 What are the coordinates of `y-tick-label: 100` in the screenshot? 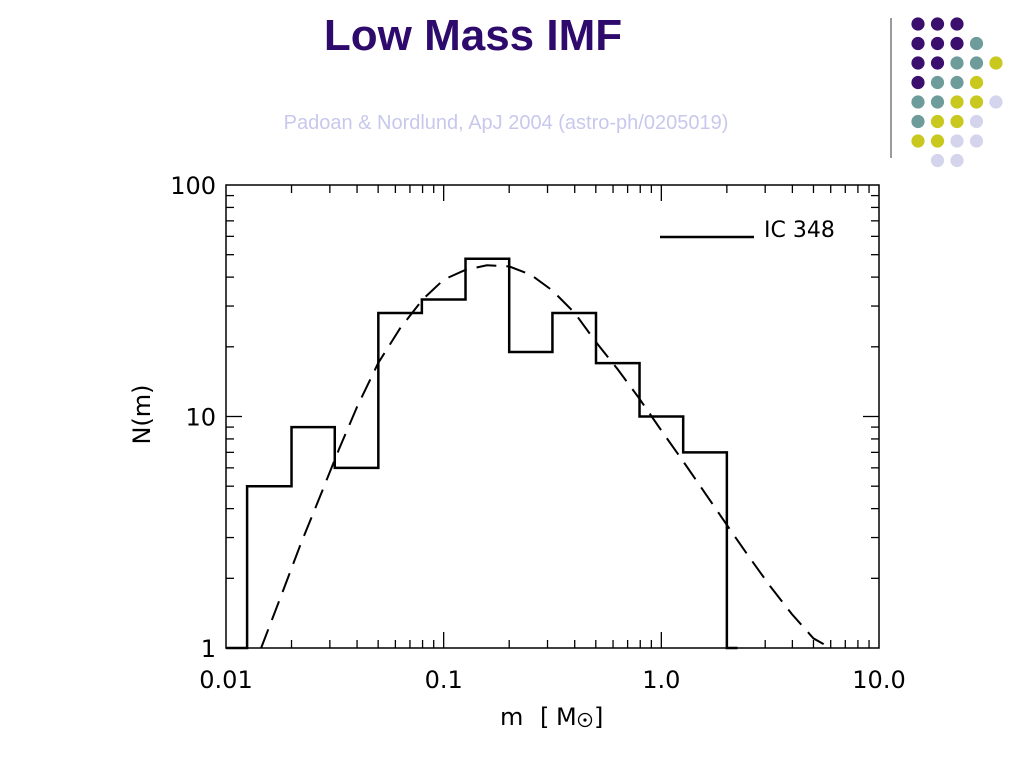 It's located at (193, 186).